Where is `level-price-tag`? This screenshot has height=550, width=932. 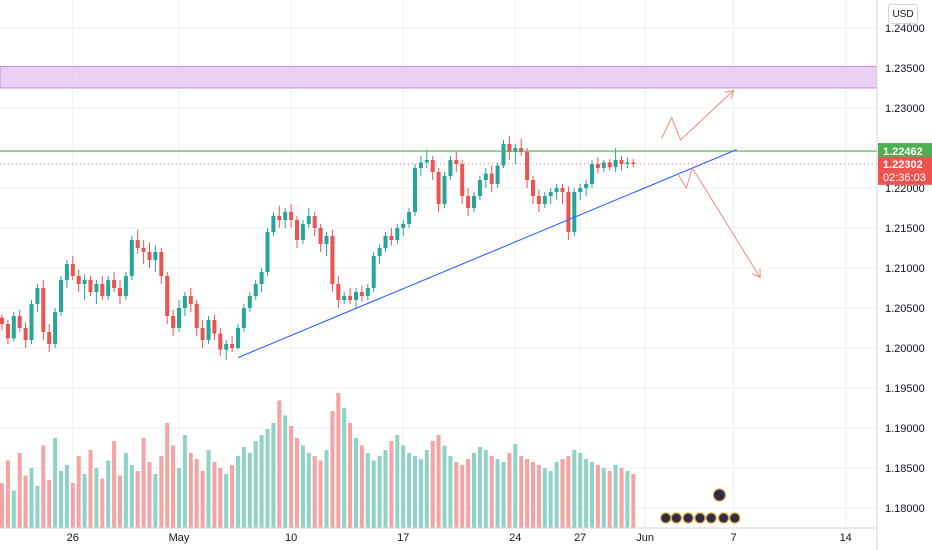
level-price-tag is located at coordinates (905, 151).